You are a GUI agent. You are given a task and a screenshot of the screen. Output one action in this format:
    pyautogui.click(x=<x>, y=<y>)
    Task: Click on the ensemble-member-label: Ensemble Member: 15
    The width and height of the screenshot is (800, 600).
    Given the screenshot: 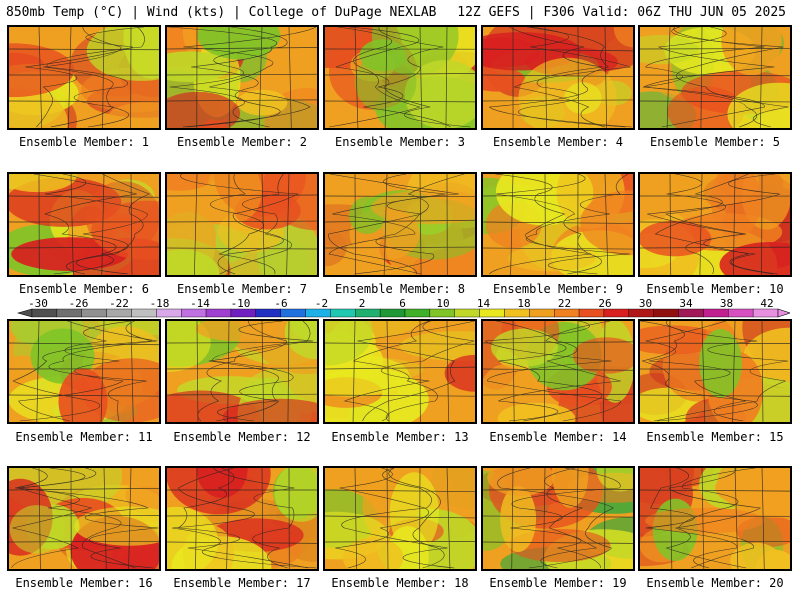 What is the action you would take?
    pyautogui.click(x=715, y=437)
    